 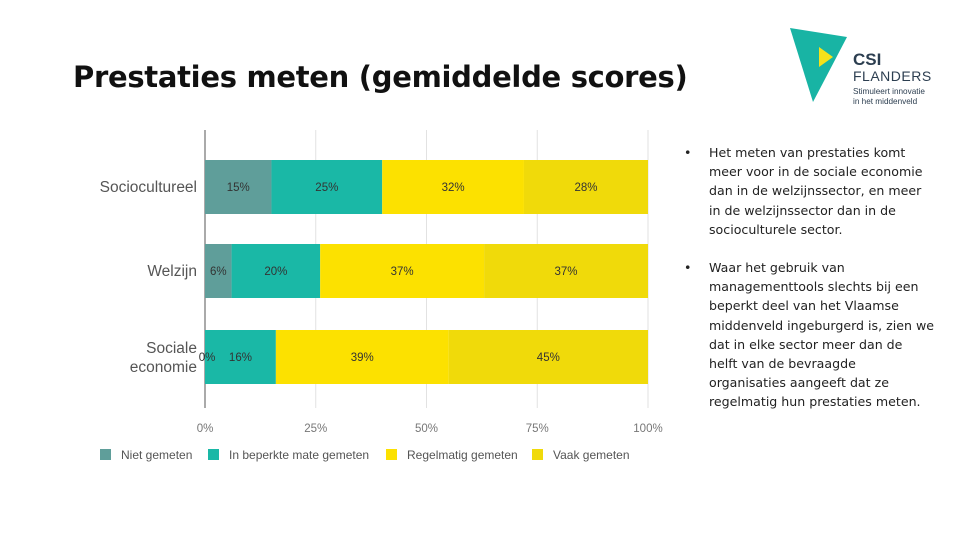 I want to click on data-label: 45%, so click(x=548, y=358).